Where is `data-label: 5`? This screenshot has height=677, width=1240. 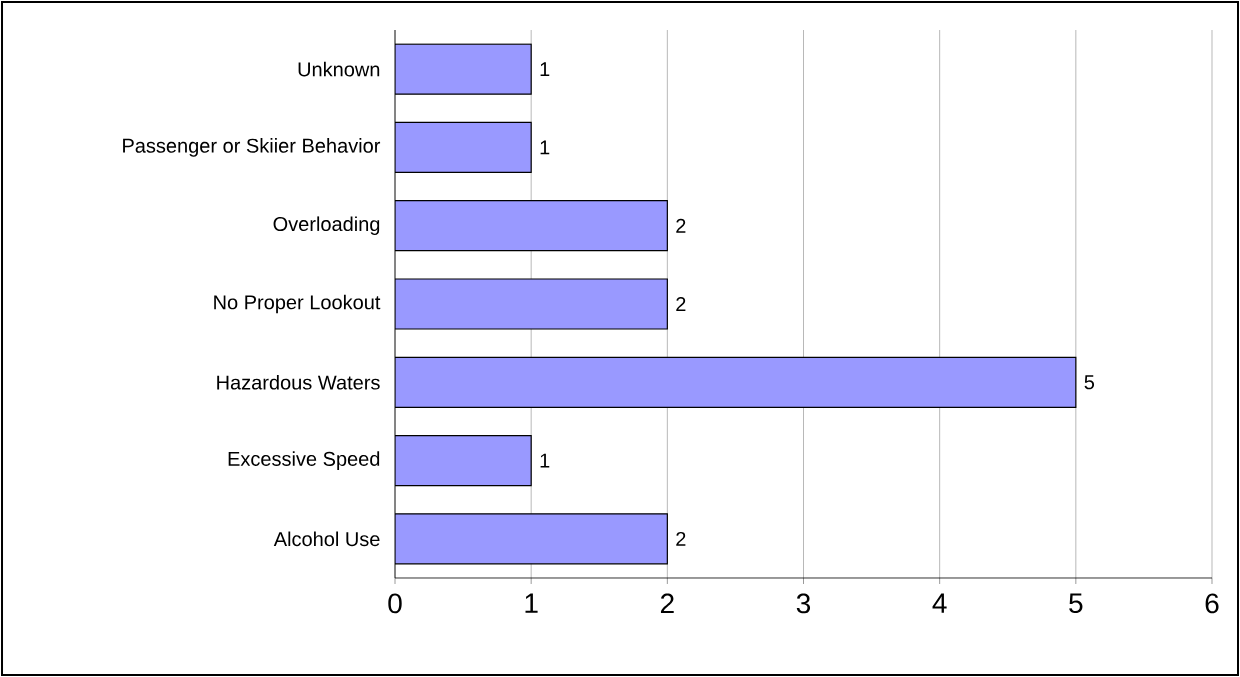
data-label: 5 is located at coordinates (1089, 382).